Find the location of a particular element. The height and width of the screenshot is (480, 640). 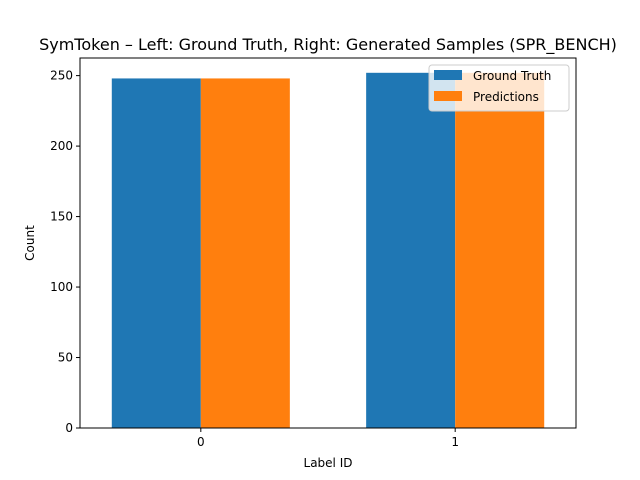

x-tick-label: 0 is located at coordinates (201, 442).